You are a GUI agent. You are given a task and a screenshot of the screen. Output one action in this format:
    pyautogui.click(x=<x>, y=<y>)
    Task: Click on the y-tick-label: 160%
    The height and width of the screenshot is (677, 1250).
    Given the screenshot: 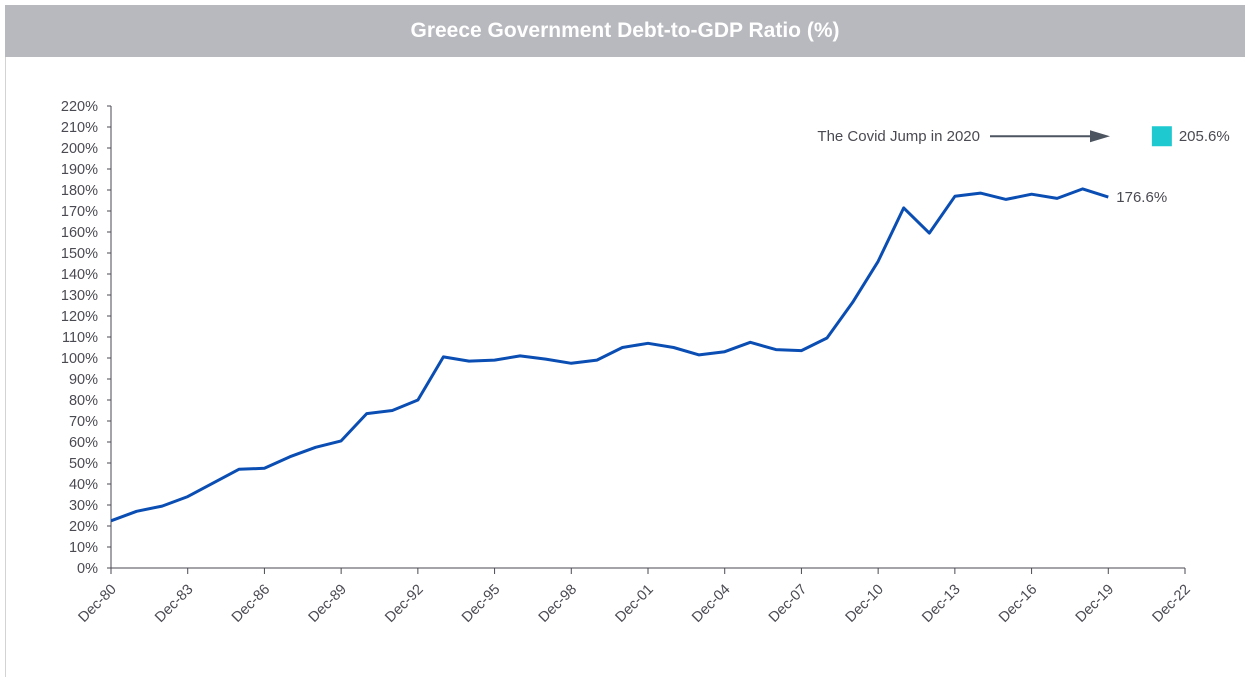 What is the action you would take?
    pyautogui.click(x=79, y=233)
    